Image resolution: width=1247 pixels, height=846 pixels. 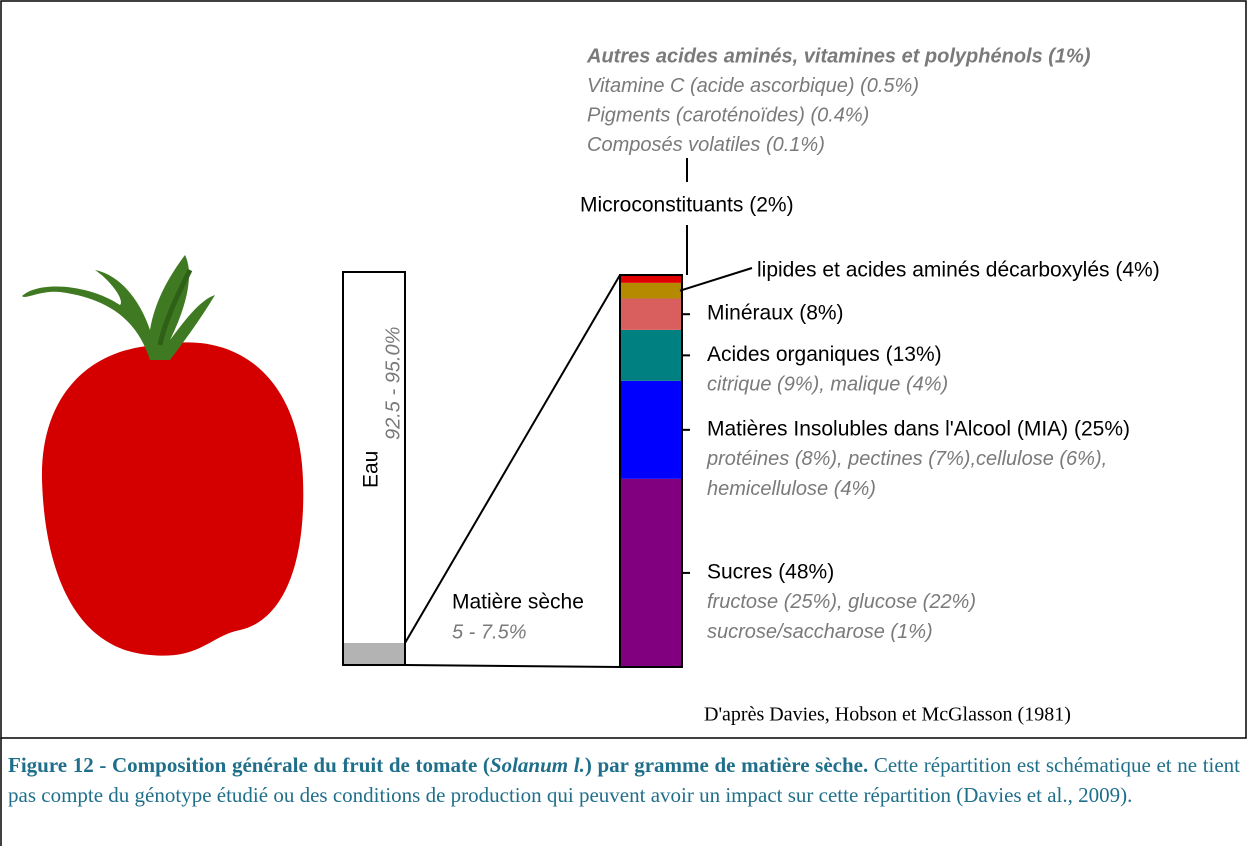 I want to click on tomato, so click(x=163, y=455).